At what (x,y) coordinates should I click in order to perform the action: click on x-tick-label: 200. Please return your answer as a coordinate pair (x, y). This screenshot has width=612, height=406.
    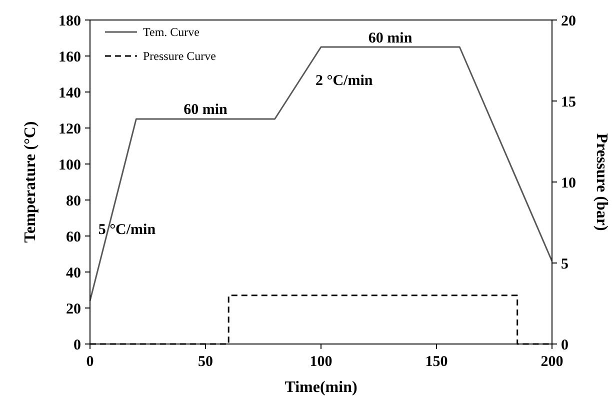
    Looking at the image, I should click on (552, 362).